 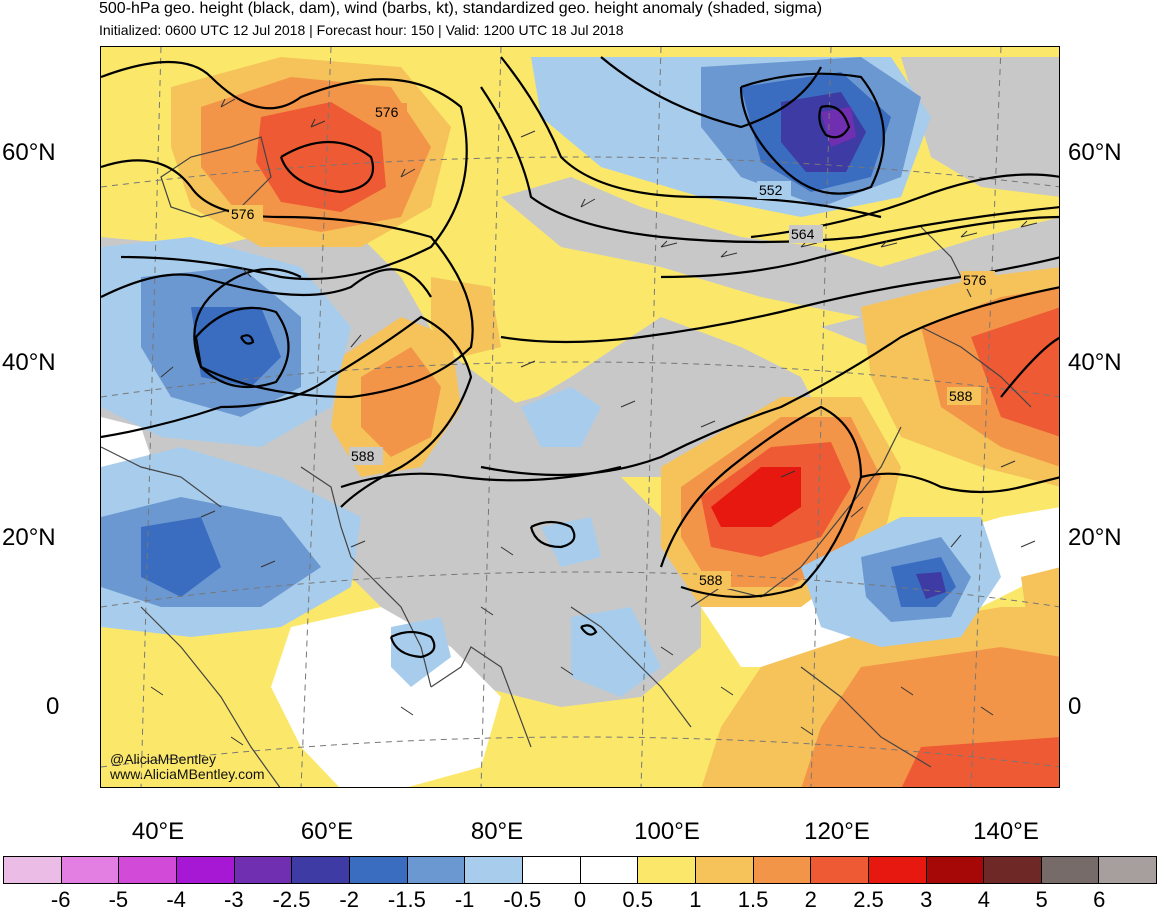 What do you see at coordinates (29, 152) in the screenshot?
I see `lat-label-left: 60°N` at bounding box center [29, 152].